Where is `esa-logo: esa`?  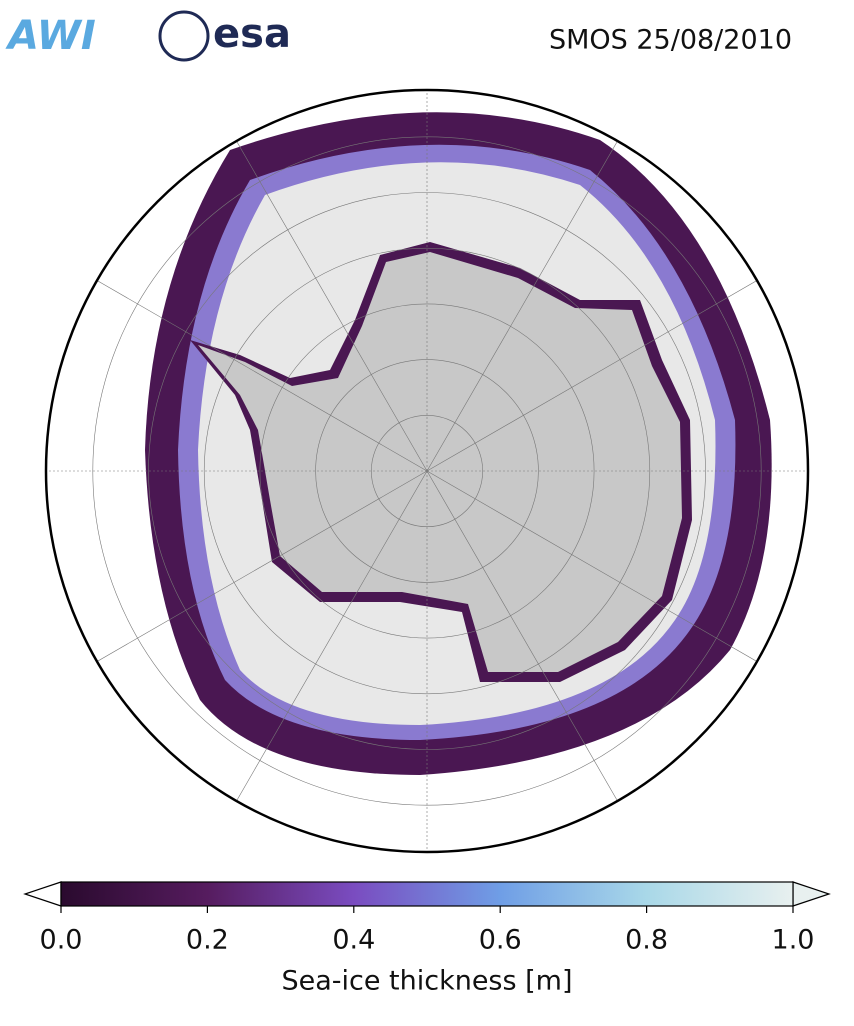 esa-logo: esa is located at coordinates (252, 34).